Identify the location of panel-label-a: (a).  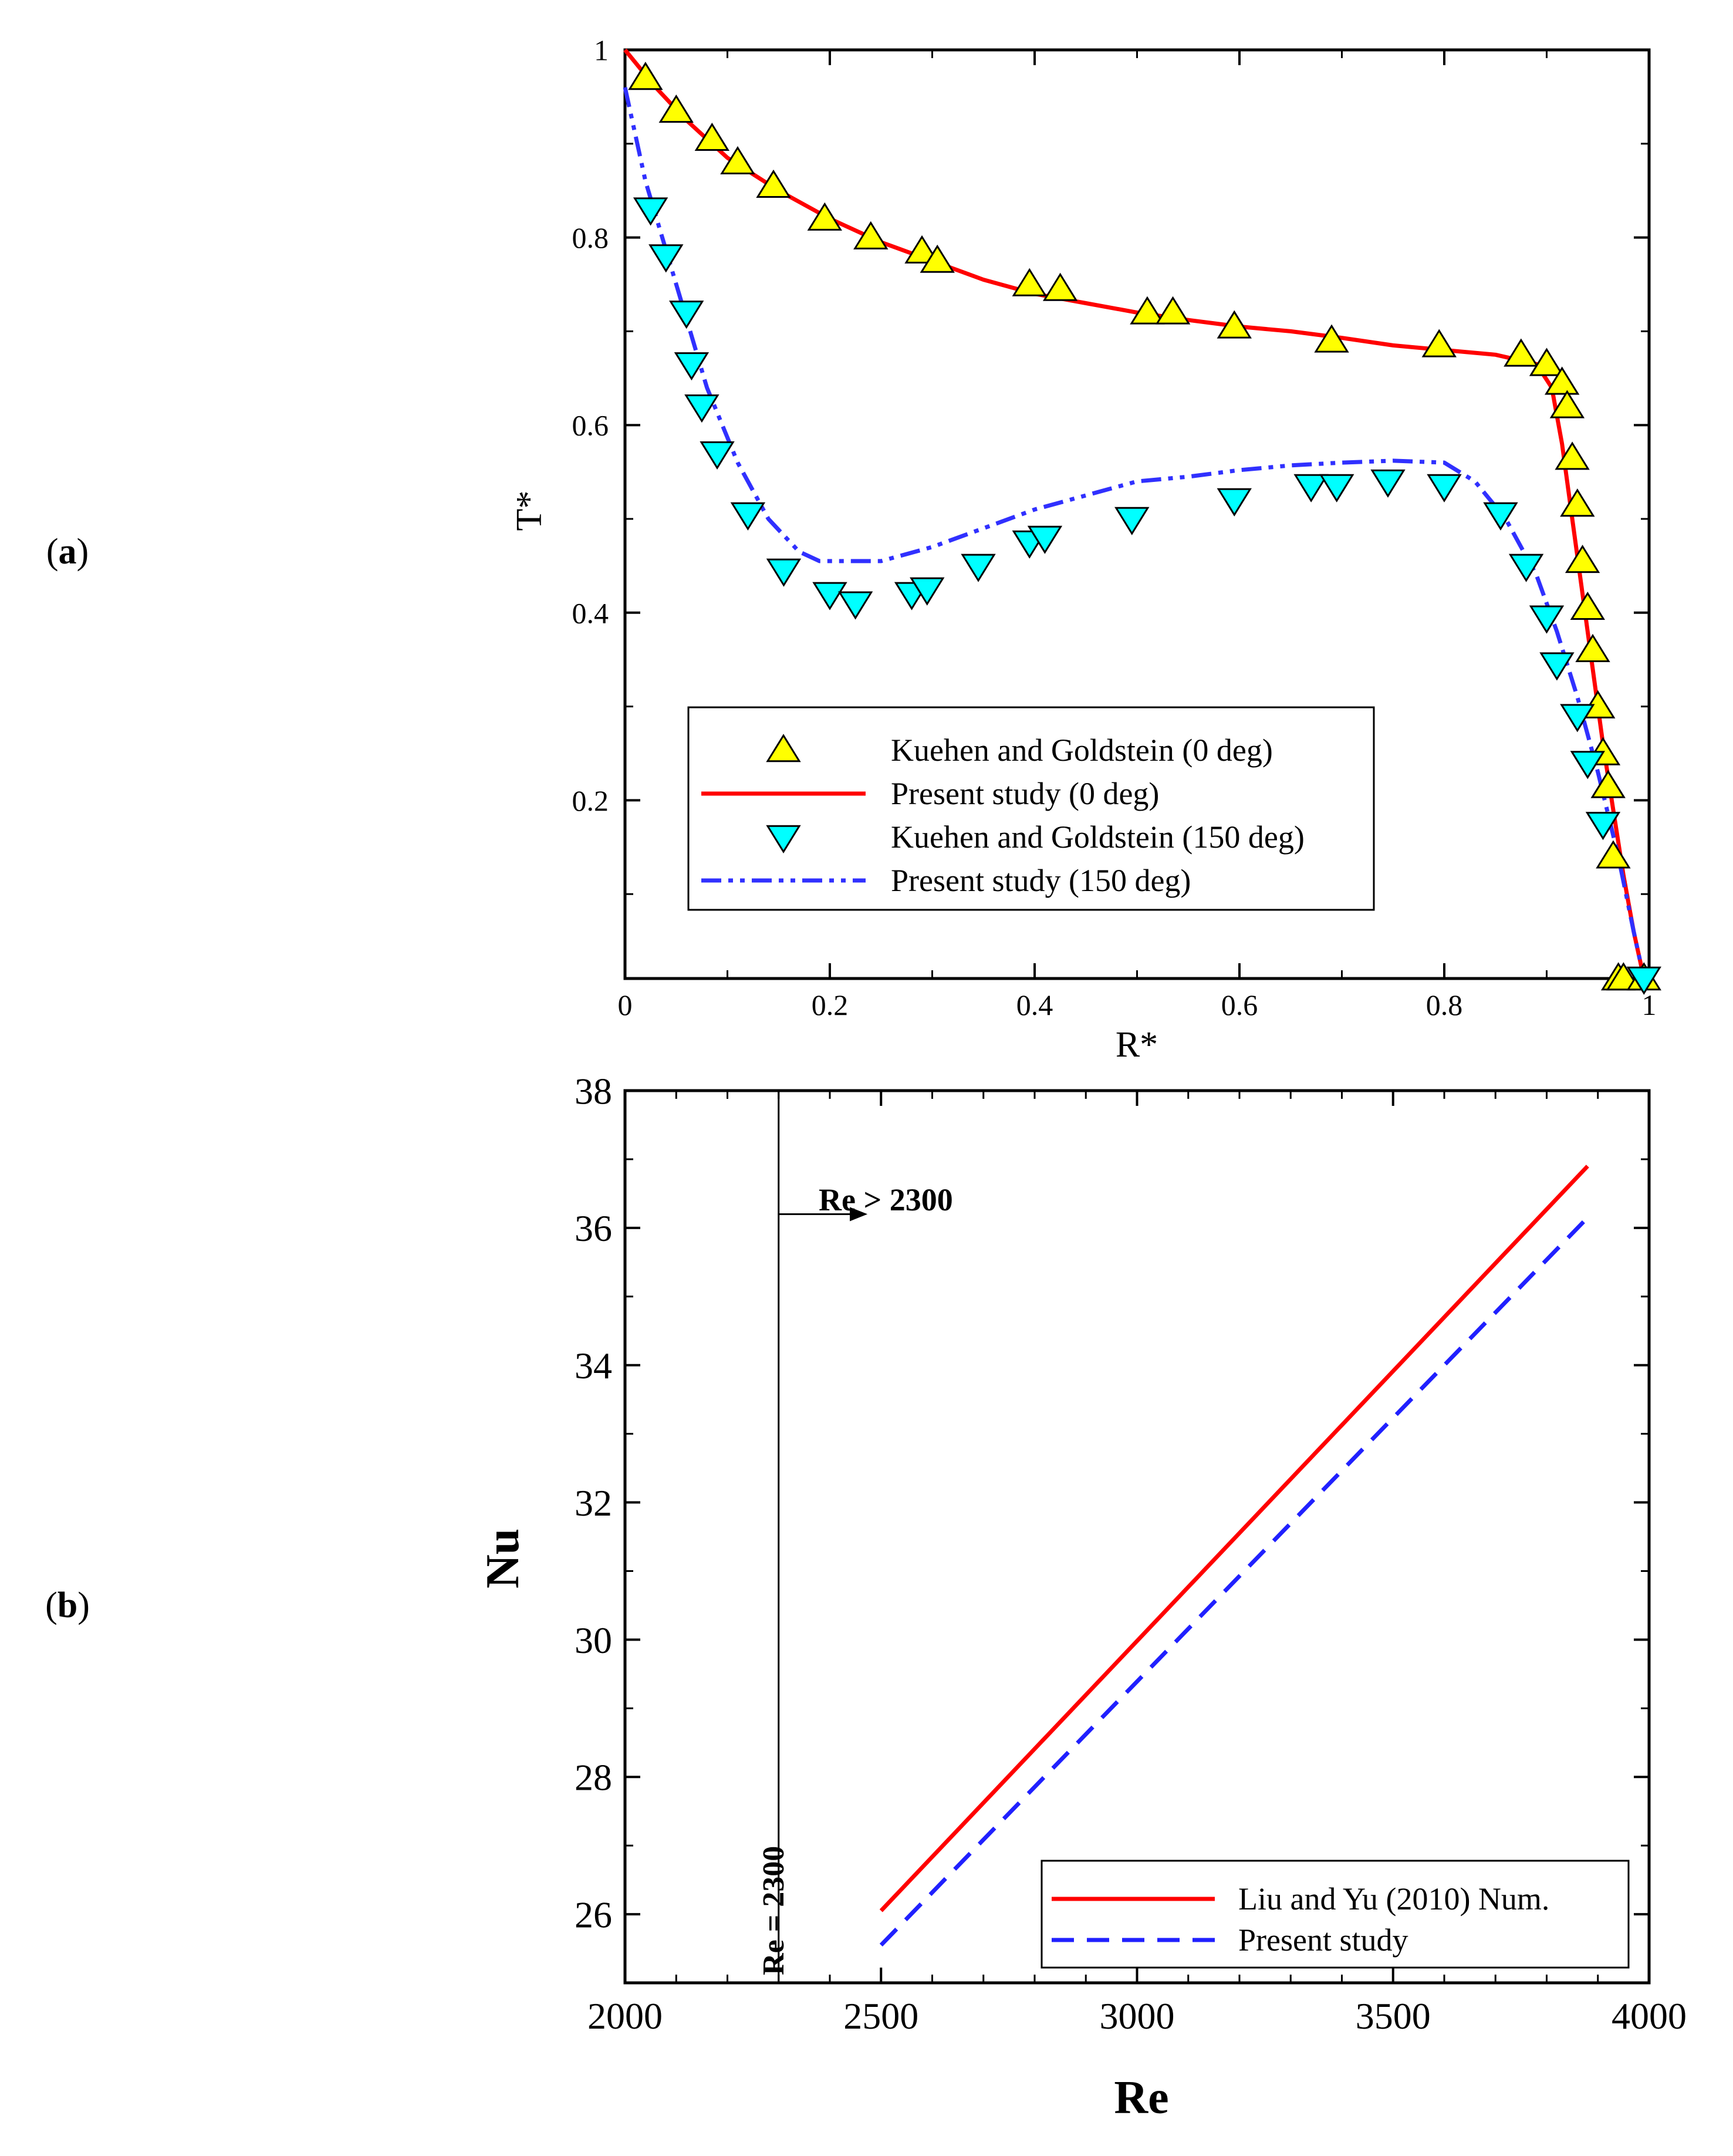
(67, 552).